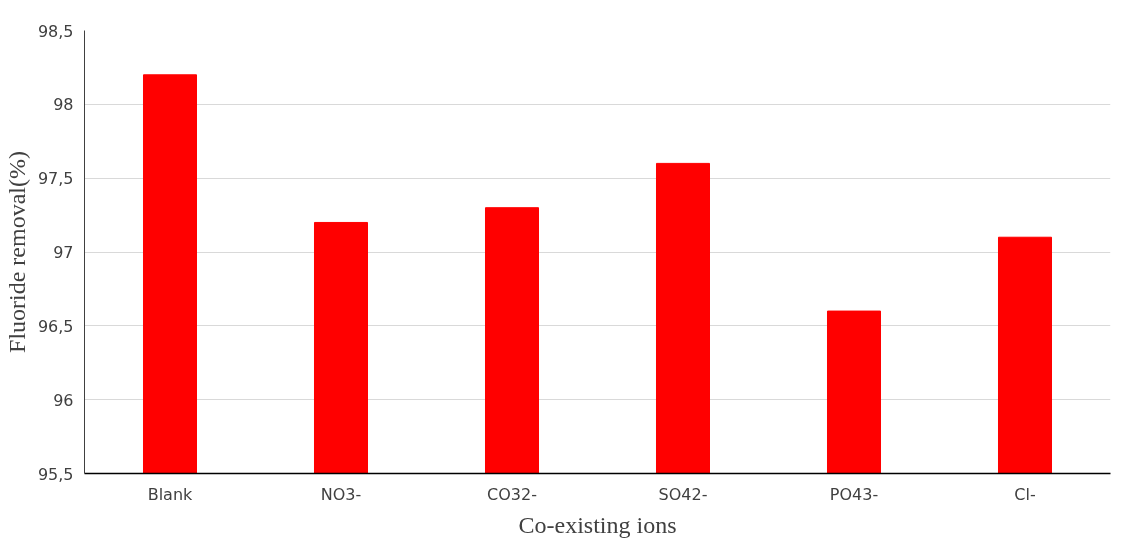 The image size is (1141, 546). Describe the element at coordinates (683, 494) in the screenshot. I see `x-tick-label: SO42-` at that location.